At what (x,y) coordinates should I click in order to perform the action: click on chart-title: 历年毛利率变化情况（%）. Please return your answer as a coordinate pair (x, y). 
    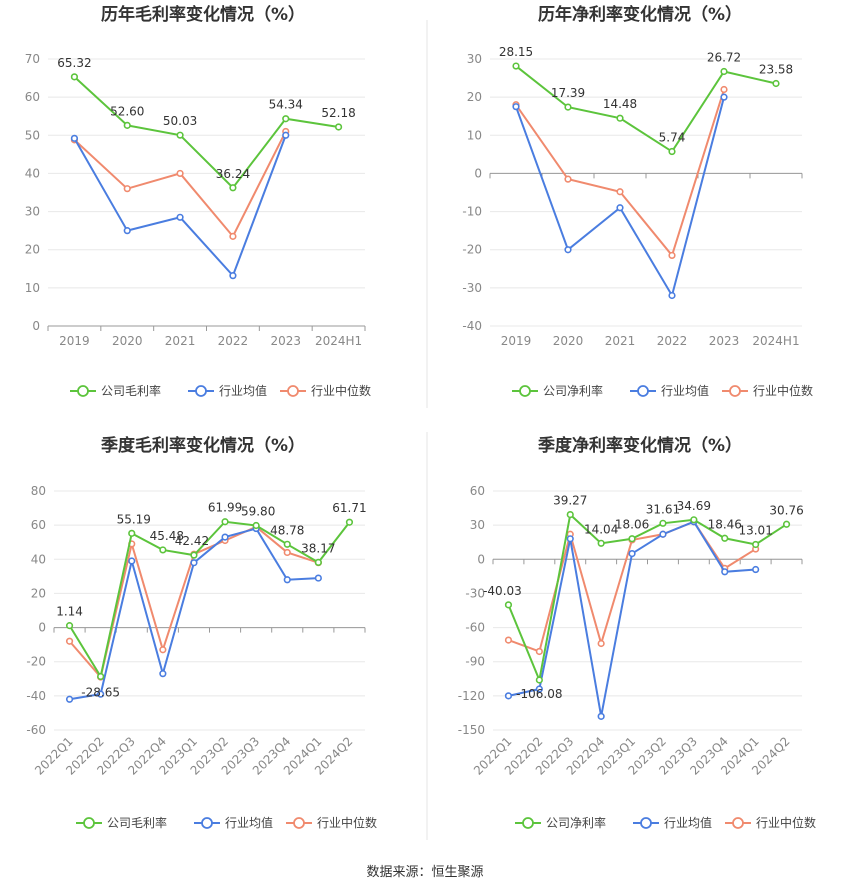
    Looking at the image, I should click on (203, 14).